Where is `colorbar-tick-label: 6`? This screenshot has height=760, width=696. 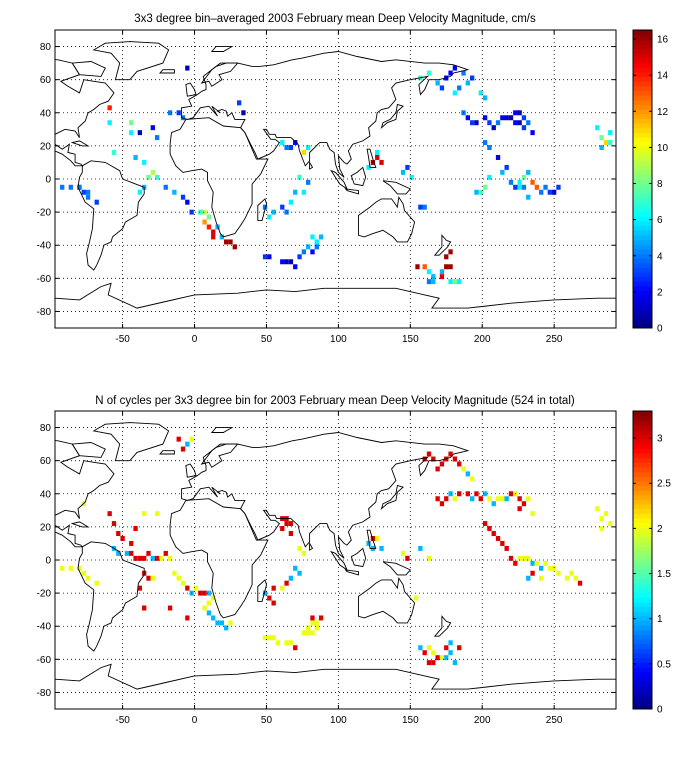 colorbar-tick-label: 6 is located at coordinates (660, 220).